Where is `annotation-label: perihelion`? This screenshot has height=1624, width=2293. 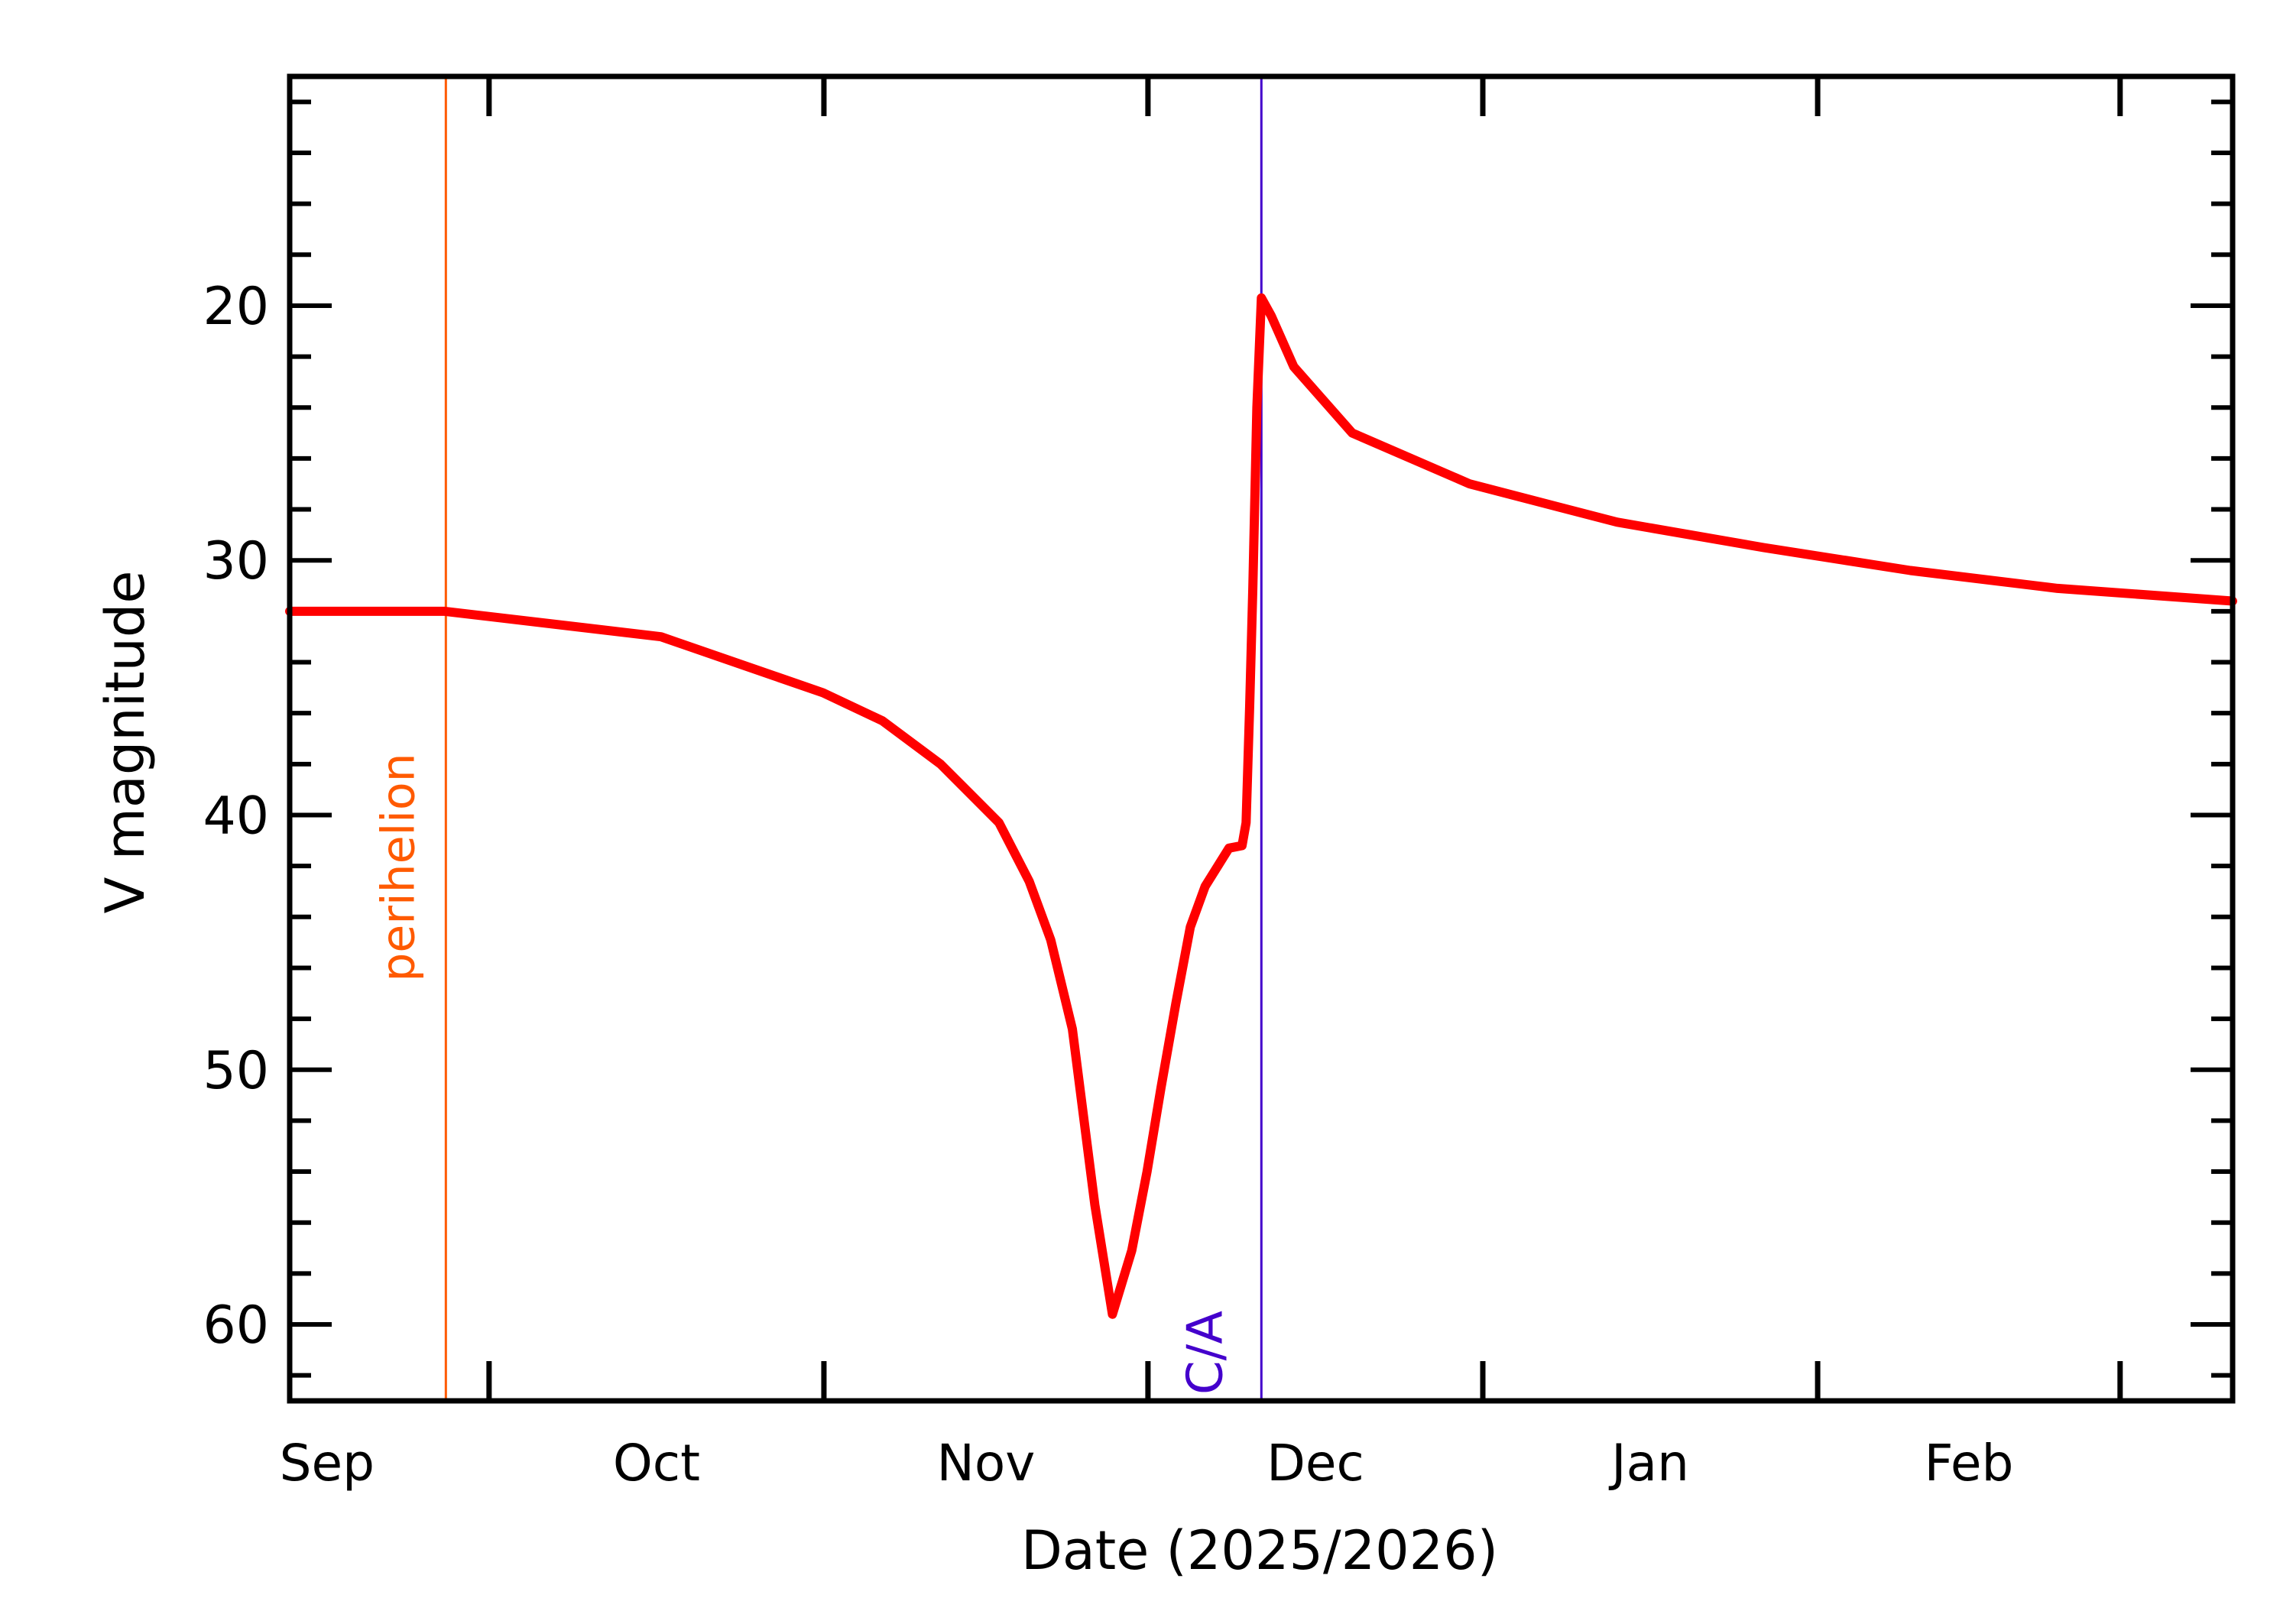
annotation-label: perihelion is located at coordinates (398, 867).